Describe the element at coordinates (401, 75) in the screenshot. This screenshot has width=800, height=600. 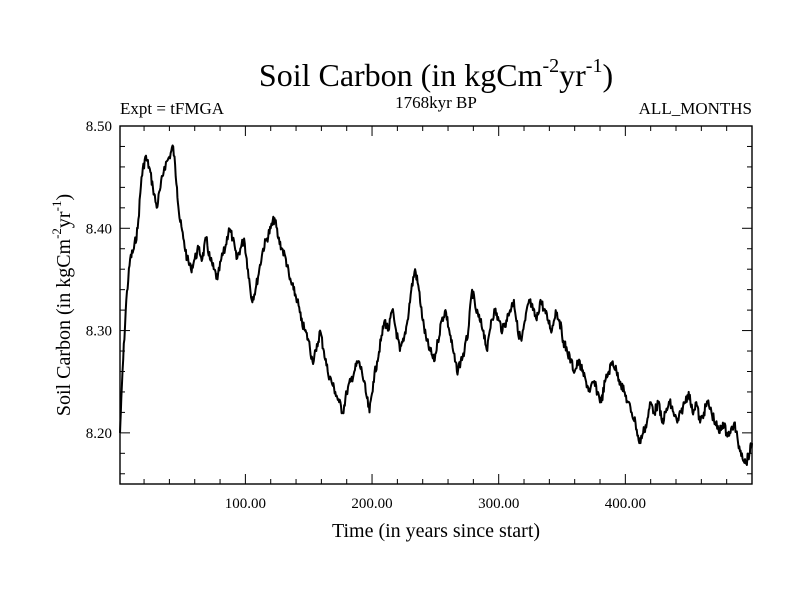
I see `title-main: Soil Carbon (in kgCm` at that location.